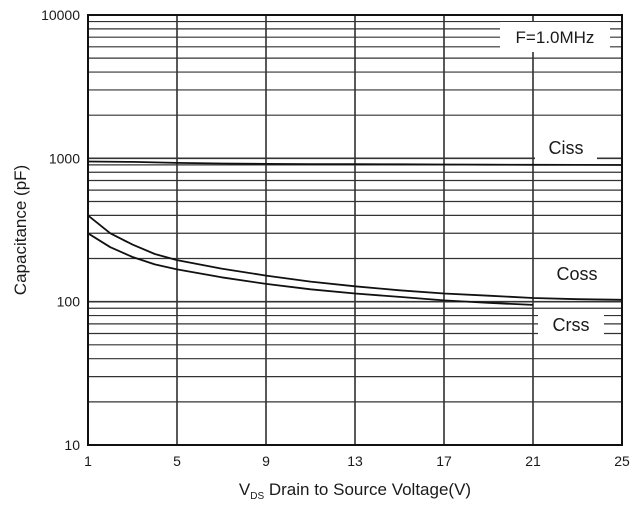 The image size is (634, 505). What do you see at coordinates (88, 461) in the screenshot?
I see `x-tick-label: 1` at bounding box center [88, 461].